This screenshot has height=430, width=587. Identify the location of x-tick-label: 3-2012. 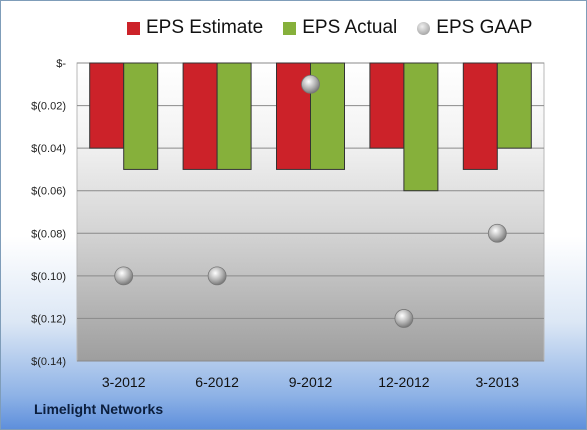
(124, 382).